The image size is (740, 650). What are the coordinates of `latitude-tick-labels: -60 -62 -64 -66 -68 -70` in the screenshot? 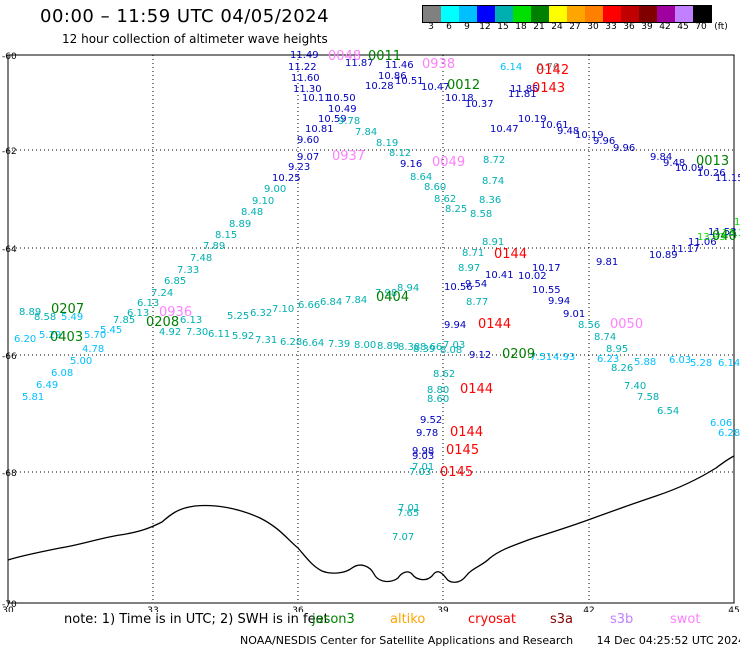 It's located at (9, 331).